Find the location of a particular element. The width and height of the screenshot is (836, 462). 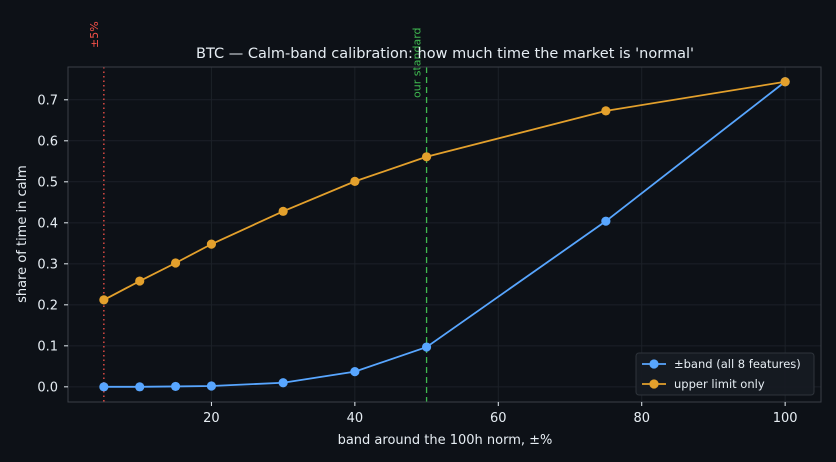

reference-label-standard: our standard is located at coordinates (417, 62).